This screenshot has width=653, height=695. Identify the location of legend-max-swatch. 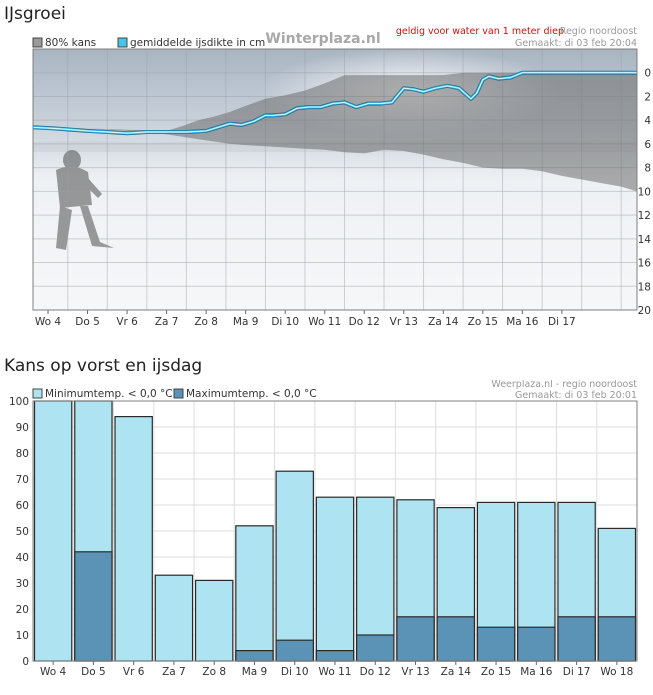
(178, 393).